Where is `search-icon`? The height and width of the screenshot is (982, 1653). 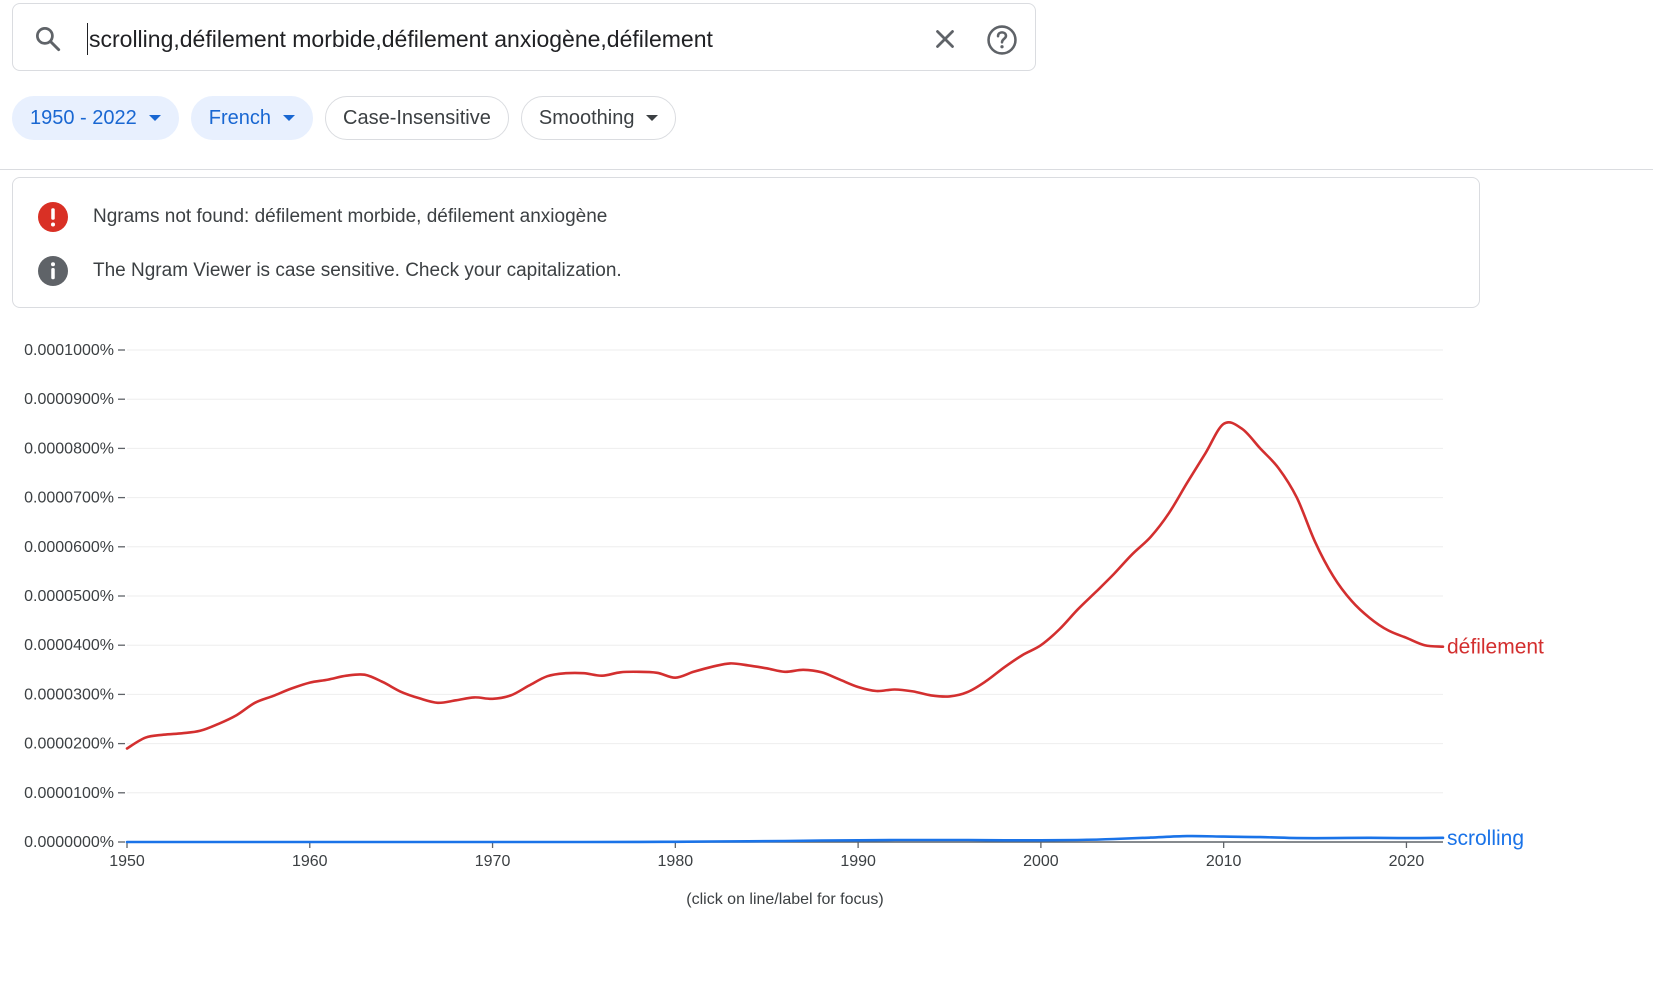 search-icon is located at coordinates (48, 39).